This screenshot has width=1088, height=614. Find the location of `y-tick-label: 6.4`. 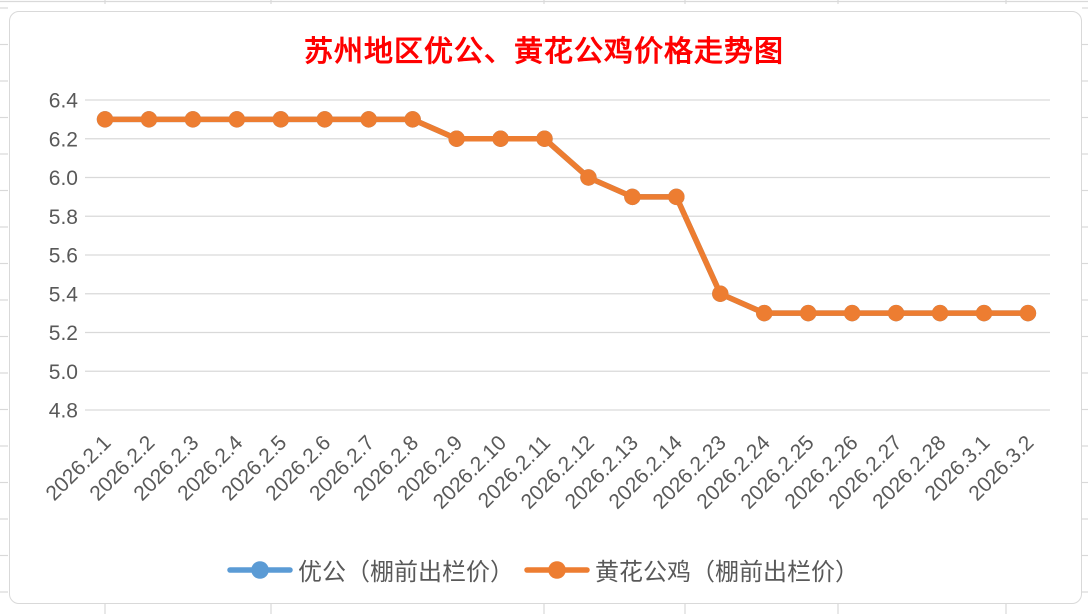

y-tick-label: 6.4 is located at coordinates (64, 101).